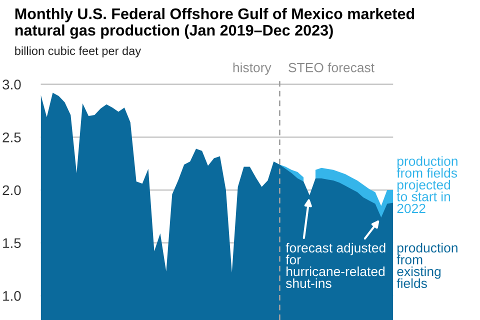 This screenshot has width=480, height=320. What do you see at coordinates (427, 265) in the screenshot?
I see `series-label: production from existing fields` at bounding box center [427, 265].